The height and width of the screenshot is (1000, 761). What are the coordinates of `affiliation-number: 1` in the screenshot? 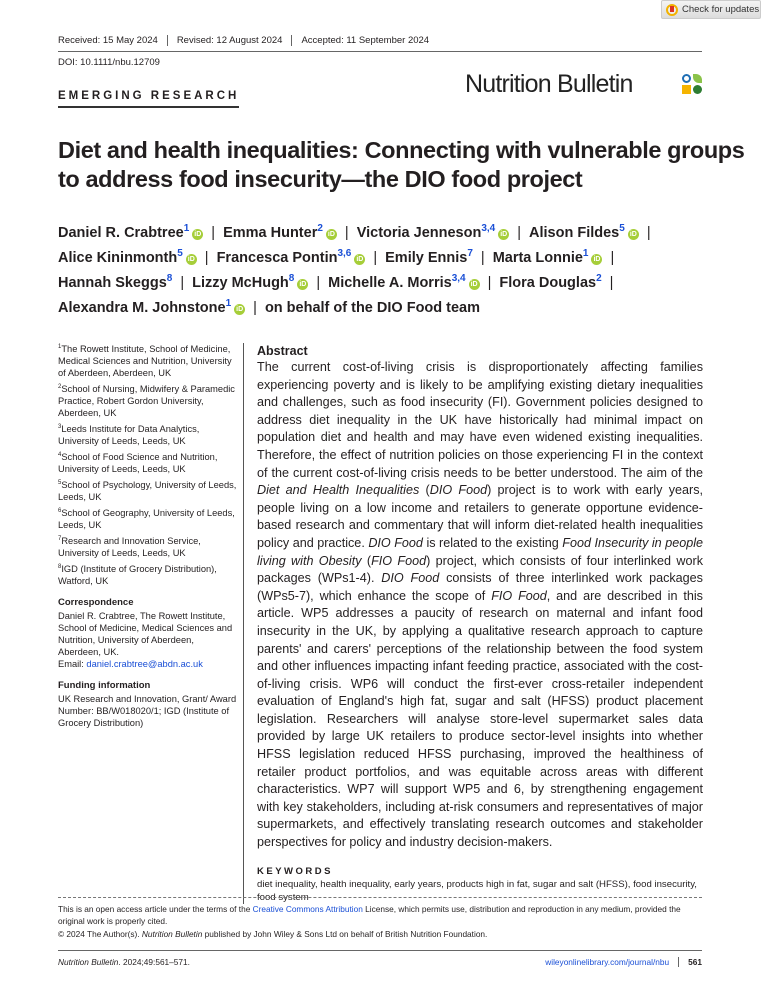 It's located at (60, 346).